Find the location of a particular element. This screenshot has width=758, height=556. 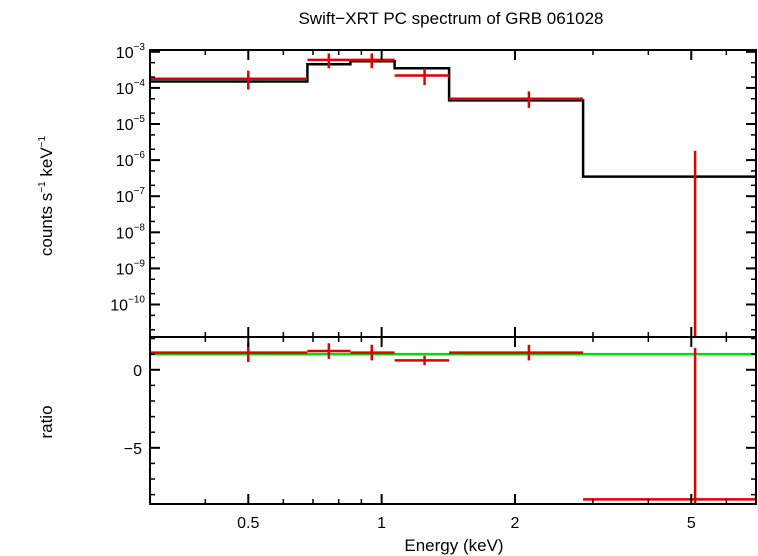

top-ytick-label: 10⁻⁶ is located at coordinates (131, 160).